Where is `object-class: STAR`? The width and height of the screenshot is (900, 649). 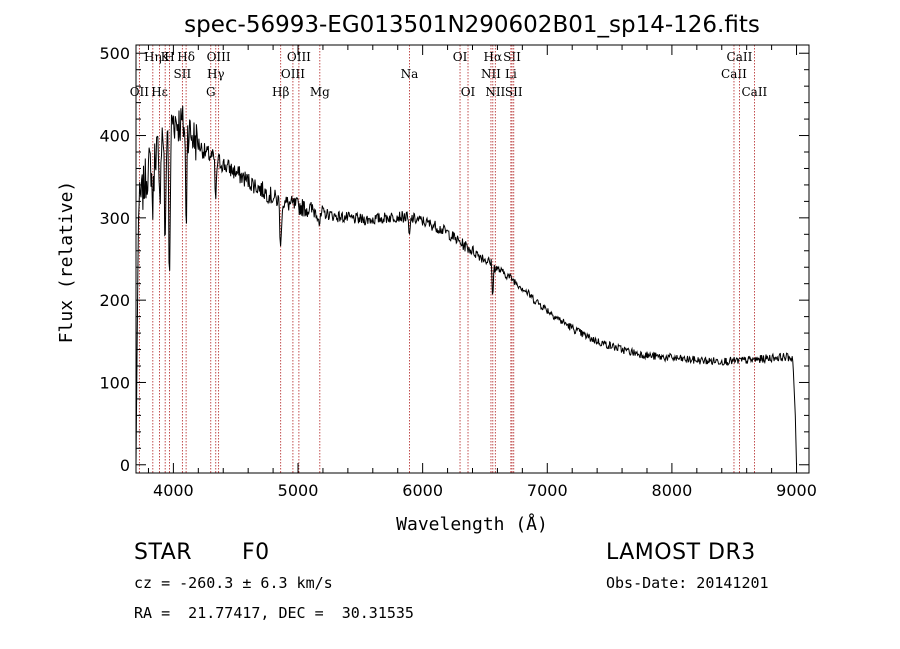 object-class: STAR is located at coordinates (163, 552).